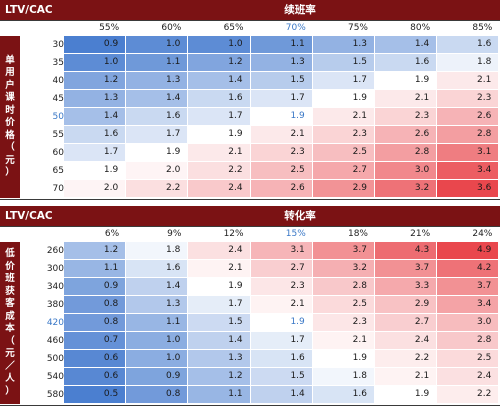 This screenshot has width=500, height=408. Describe the element at coordinates (55, 359) in the screenshot. I see `row-header: 500` at that location.